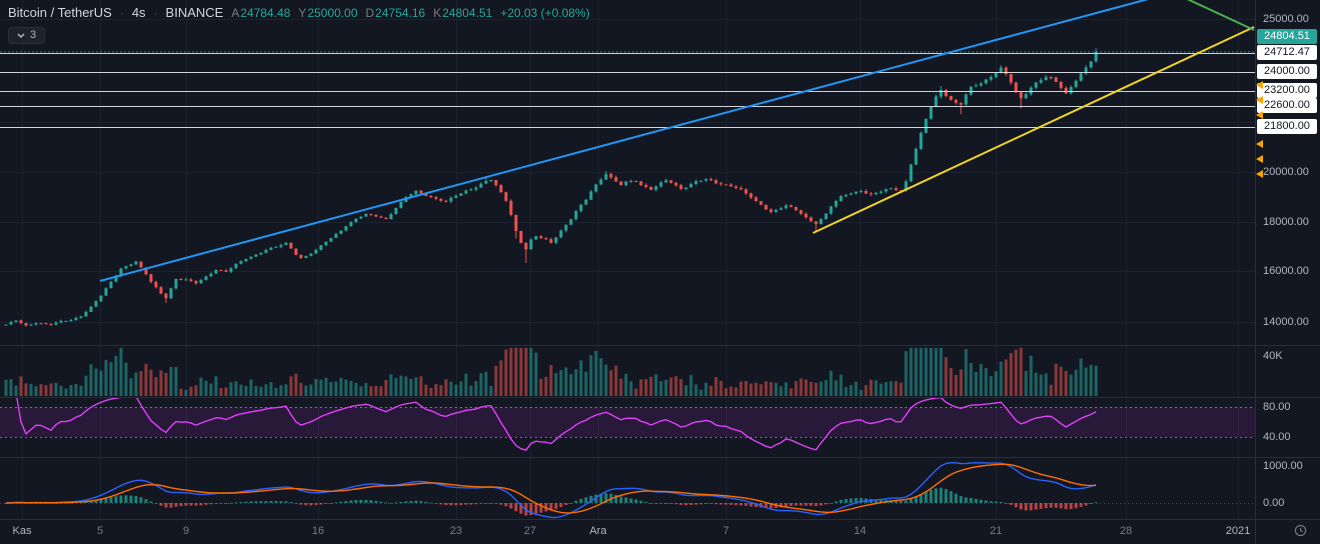 The width and height of the screenshot is (1320, 544). Describe the element at coordinates (27, 35) in the screenshot. I see `indicators-collapse-pill: 3` at that location.